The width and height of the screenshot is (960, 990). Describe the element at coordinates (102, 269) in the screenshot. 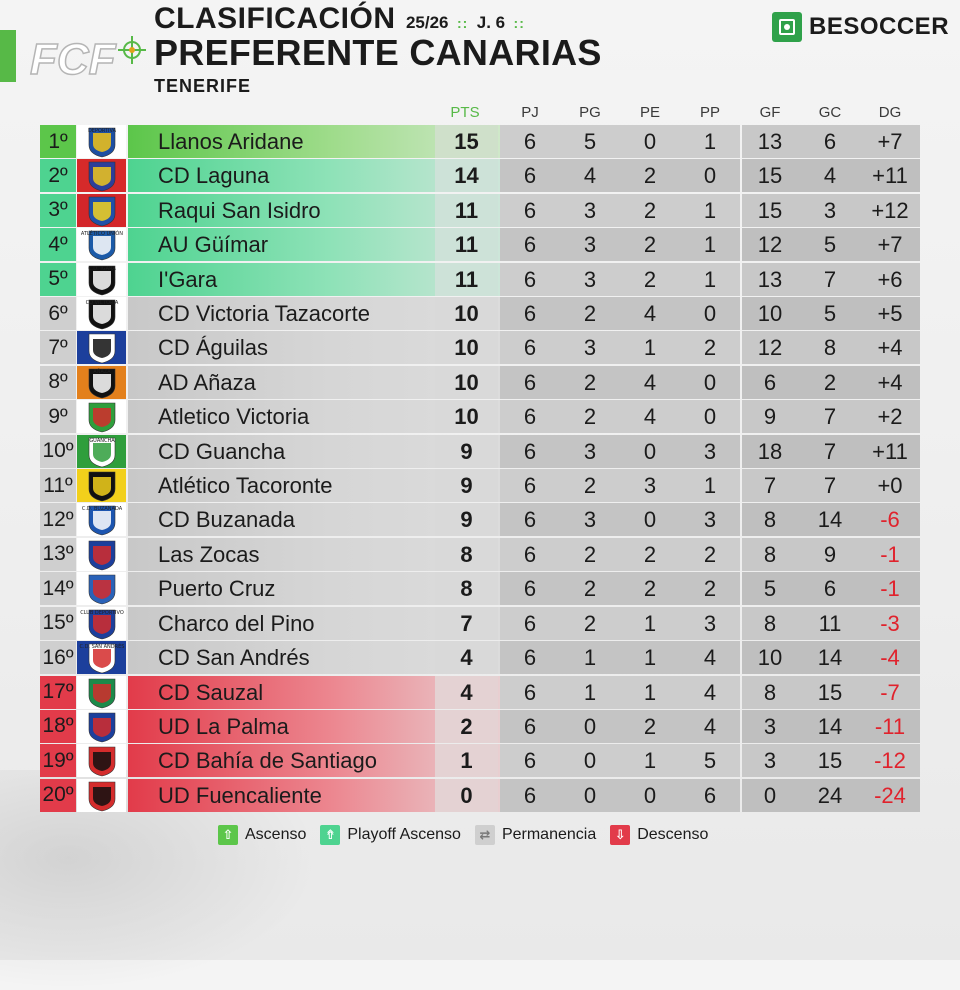

I see `crest-lettering: C.D. IGARA` at that location.